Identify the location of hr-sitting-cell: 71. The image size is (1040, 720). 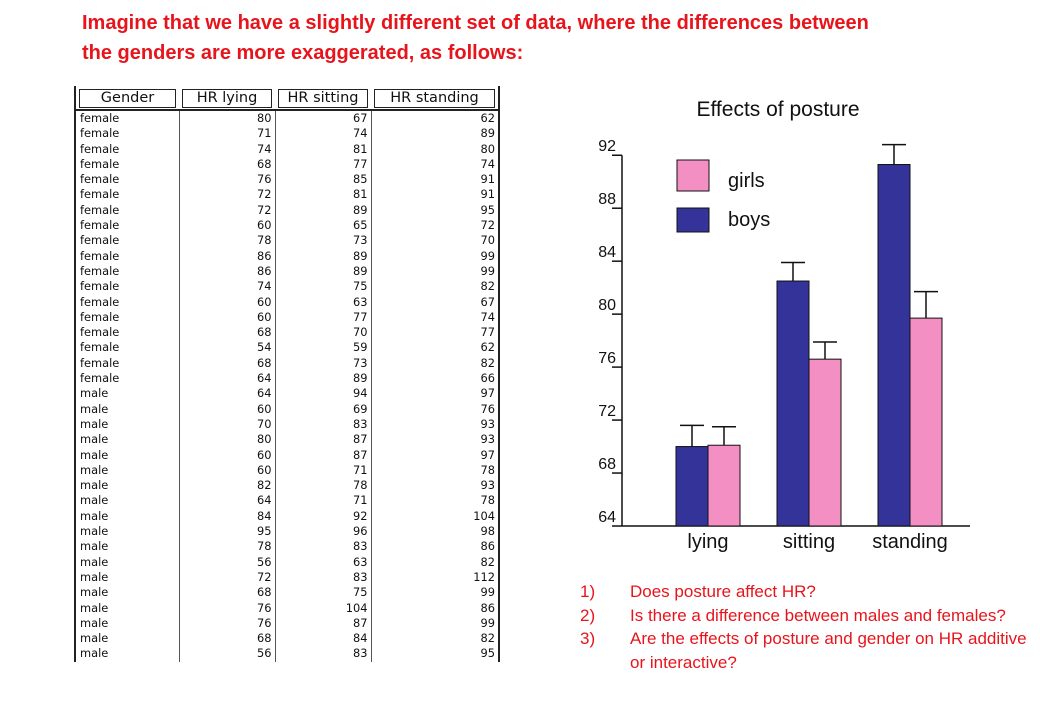
(322, 501).